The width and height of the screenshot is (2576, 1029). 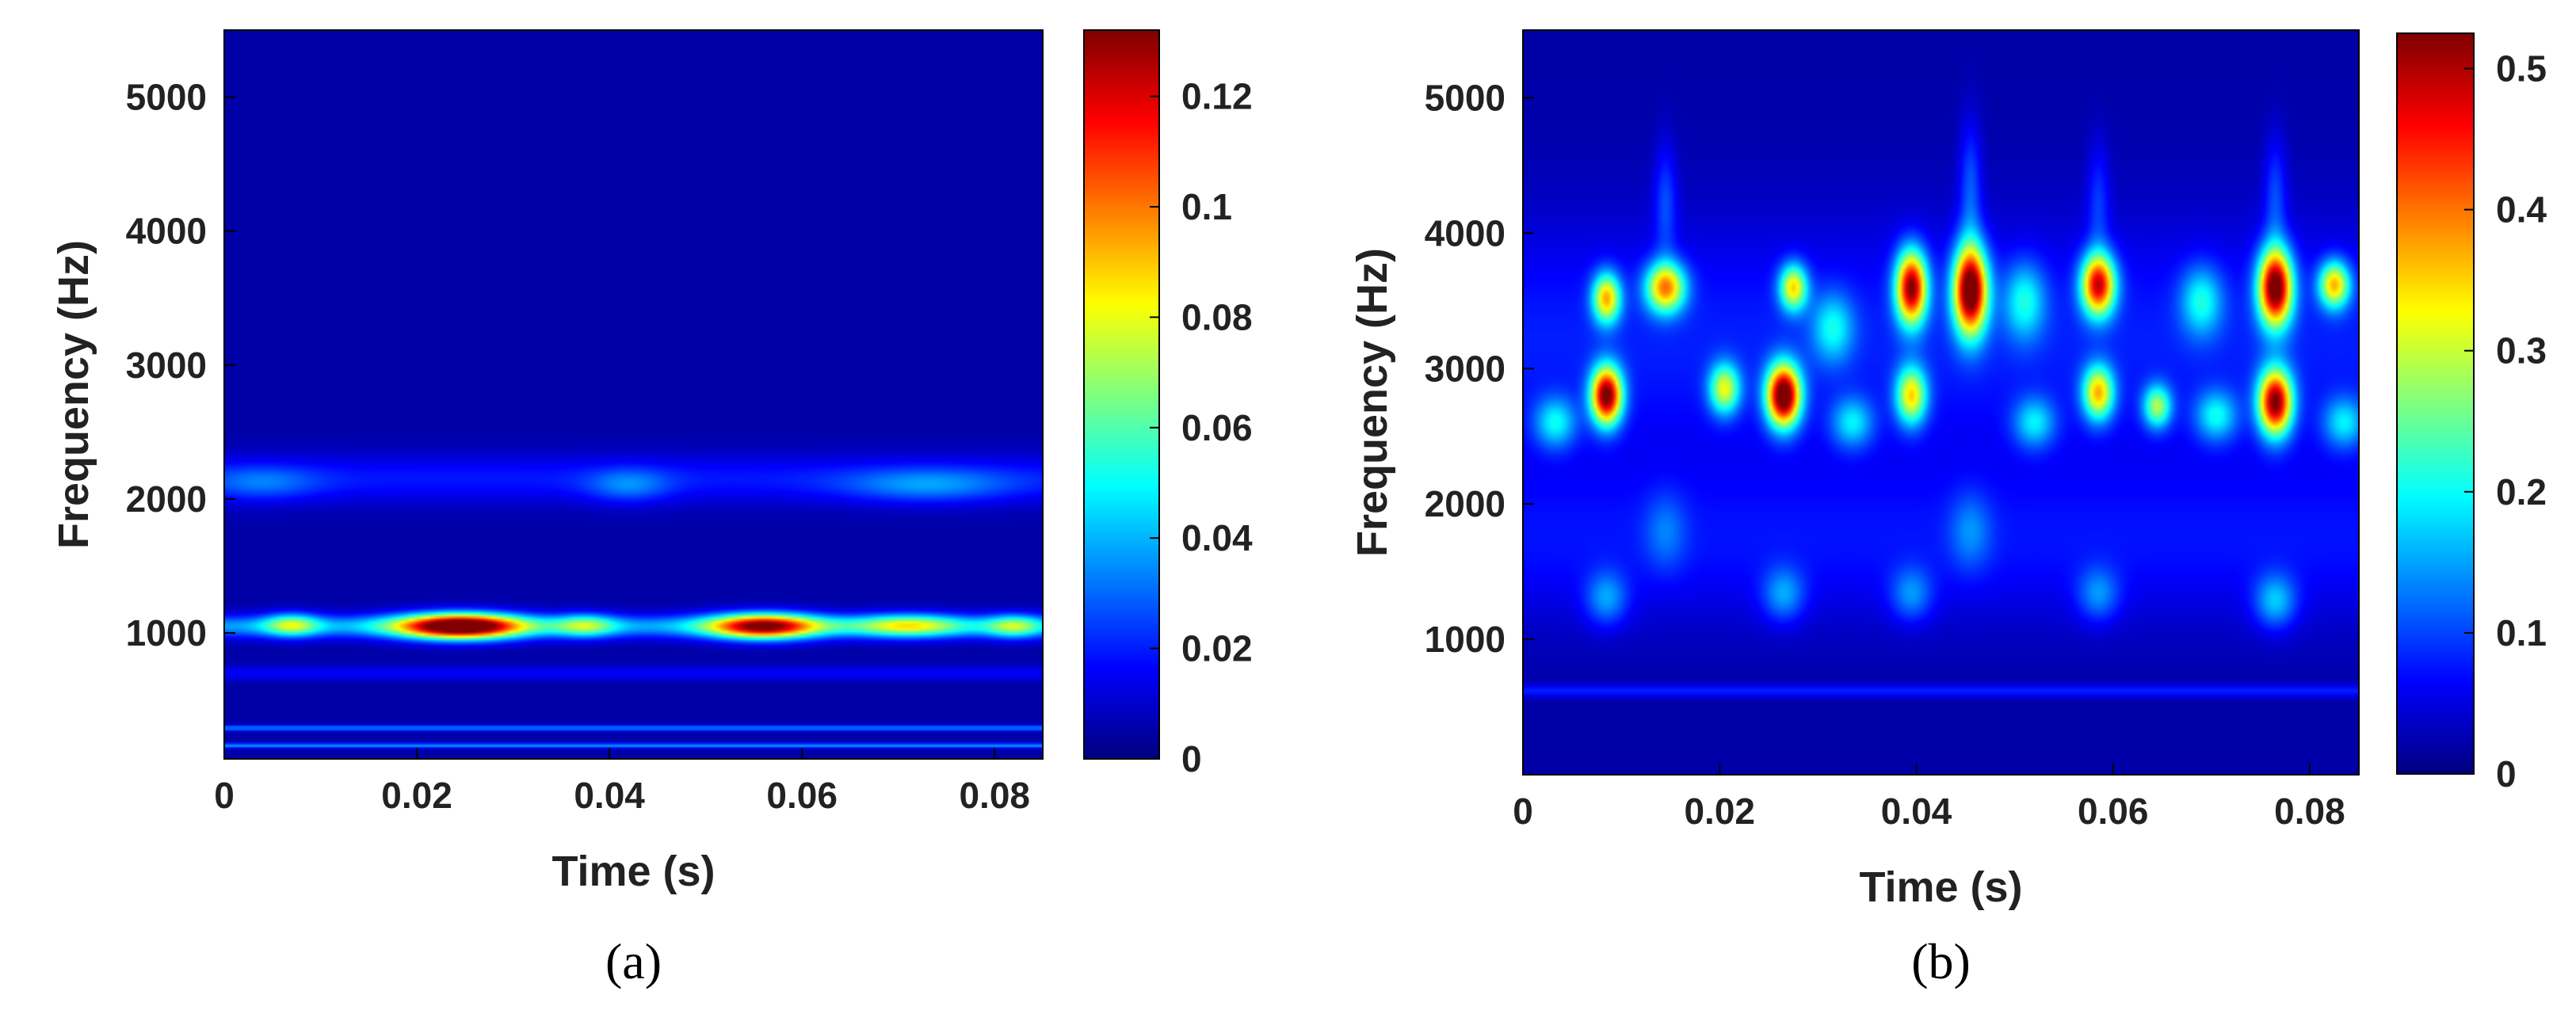 I want to click on colorbar-frame-b, so click(x=2435, y=403).